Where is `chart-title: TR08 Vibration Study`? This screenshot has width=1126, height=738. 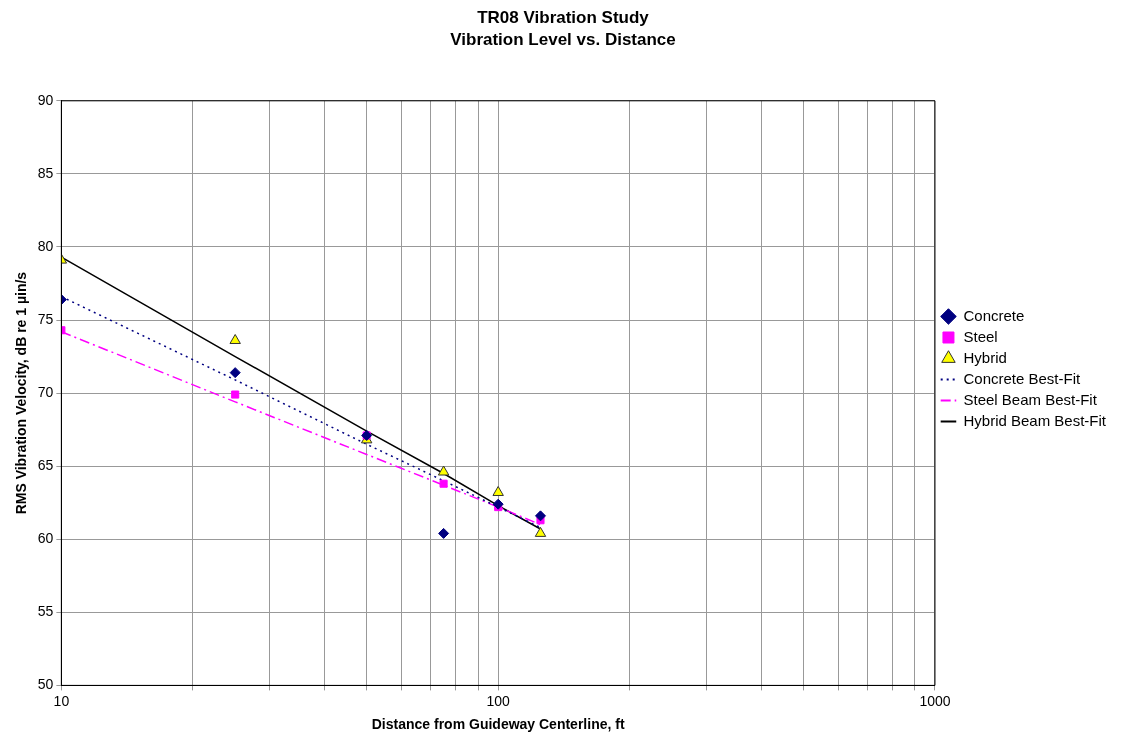
chart-title: TR08 Vibration Study is located at coordinates (563, 17).